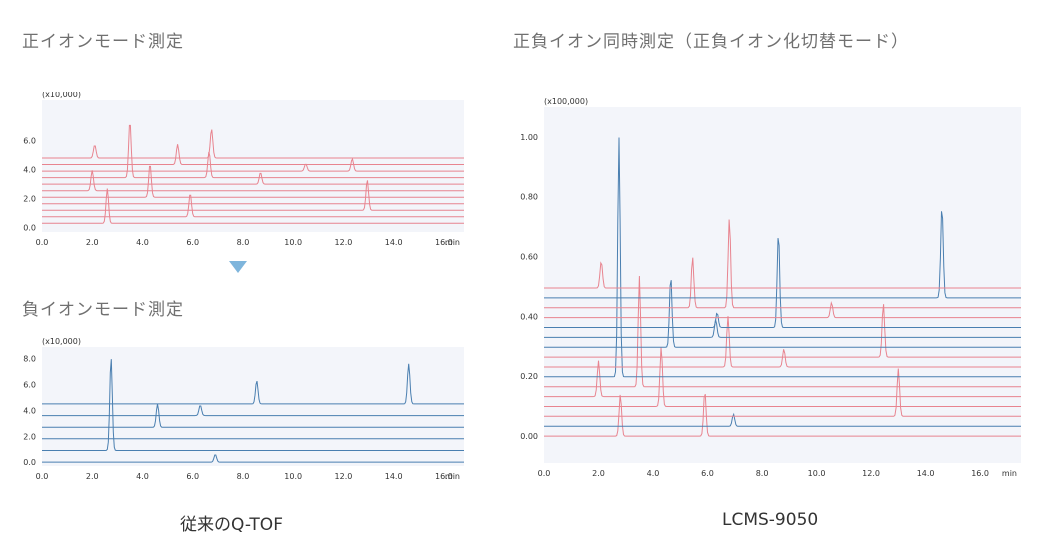  Describe the element at coordinates (529, 137) in the screenshot. I see `y-tick-label: 1.00` at that location.